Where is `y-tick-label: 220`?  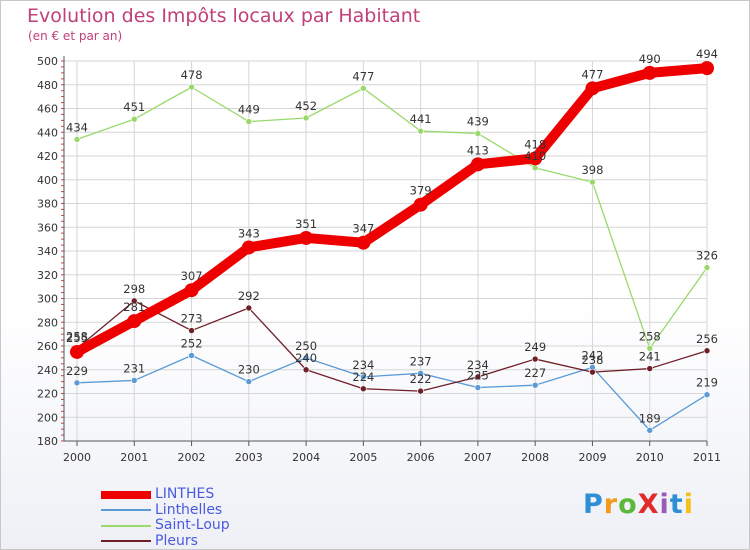 y-tick-label: 220 is located at coordinates (47, 394).